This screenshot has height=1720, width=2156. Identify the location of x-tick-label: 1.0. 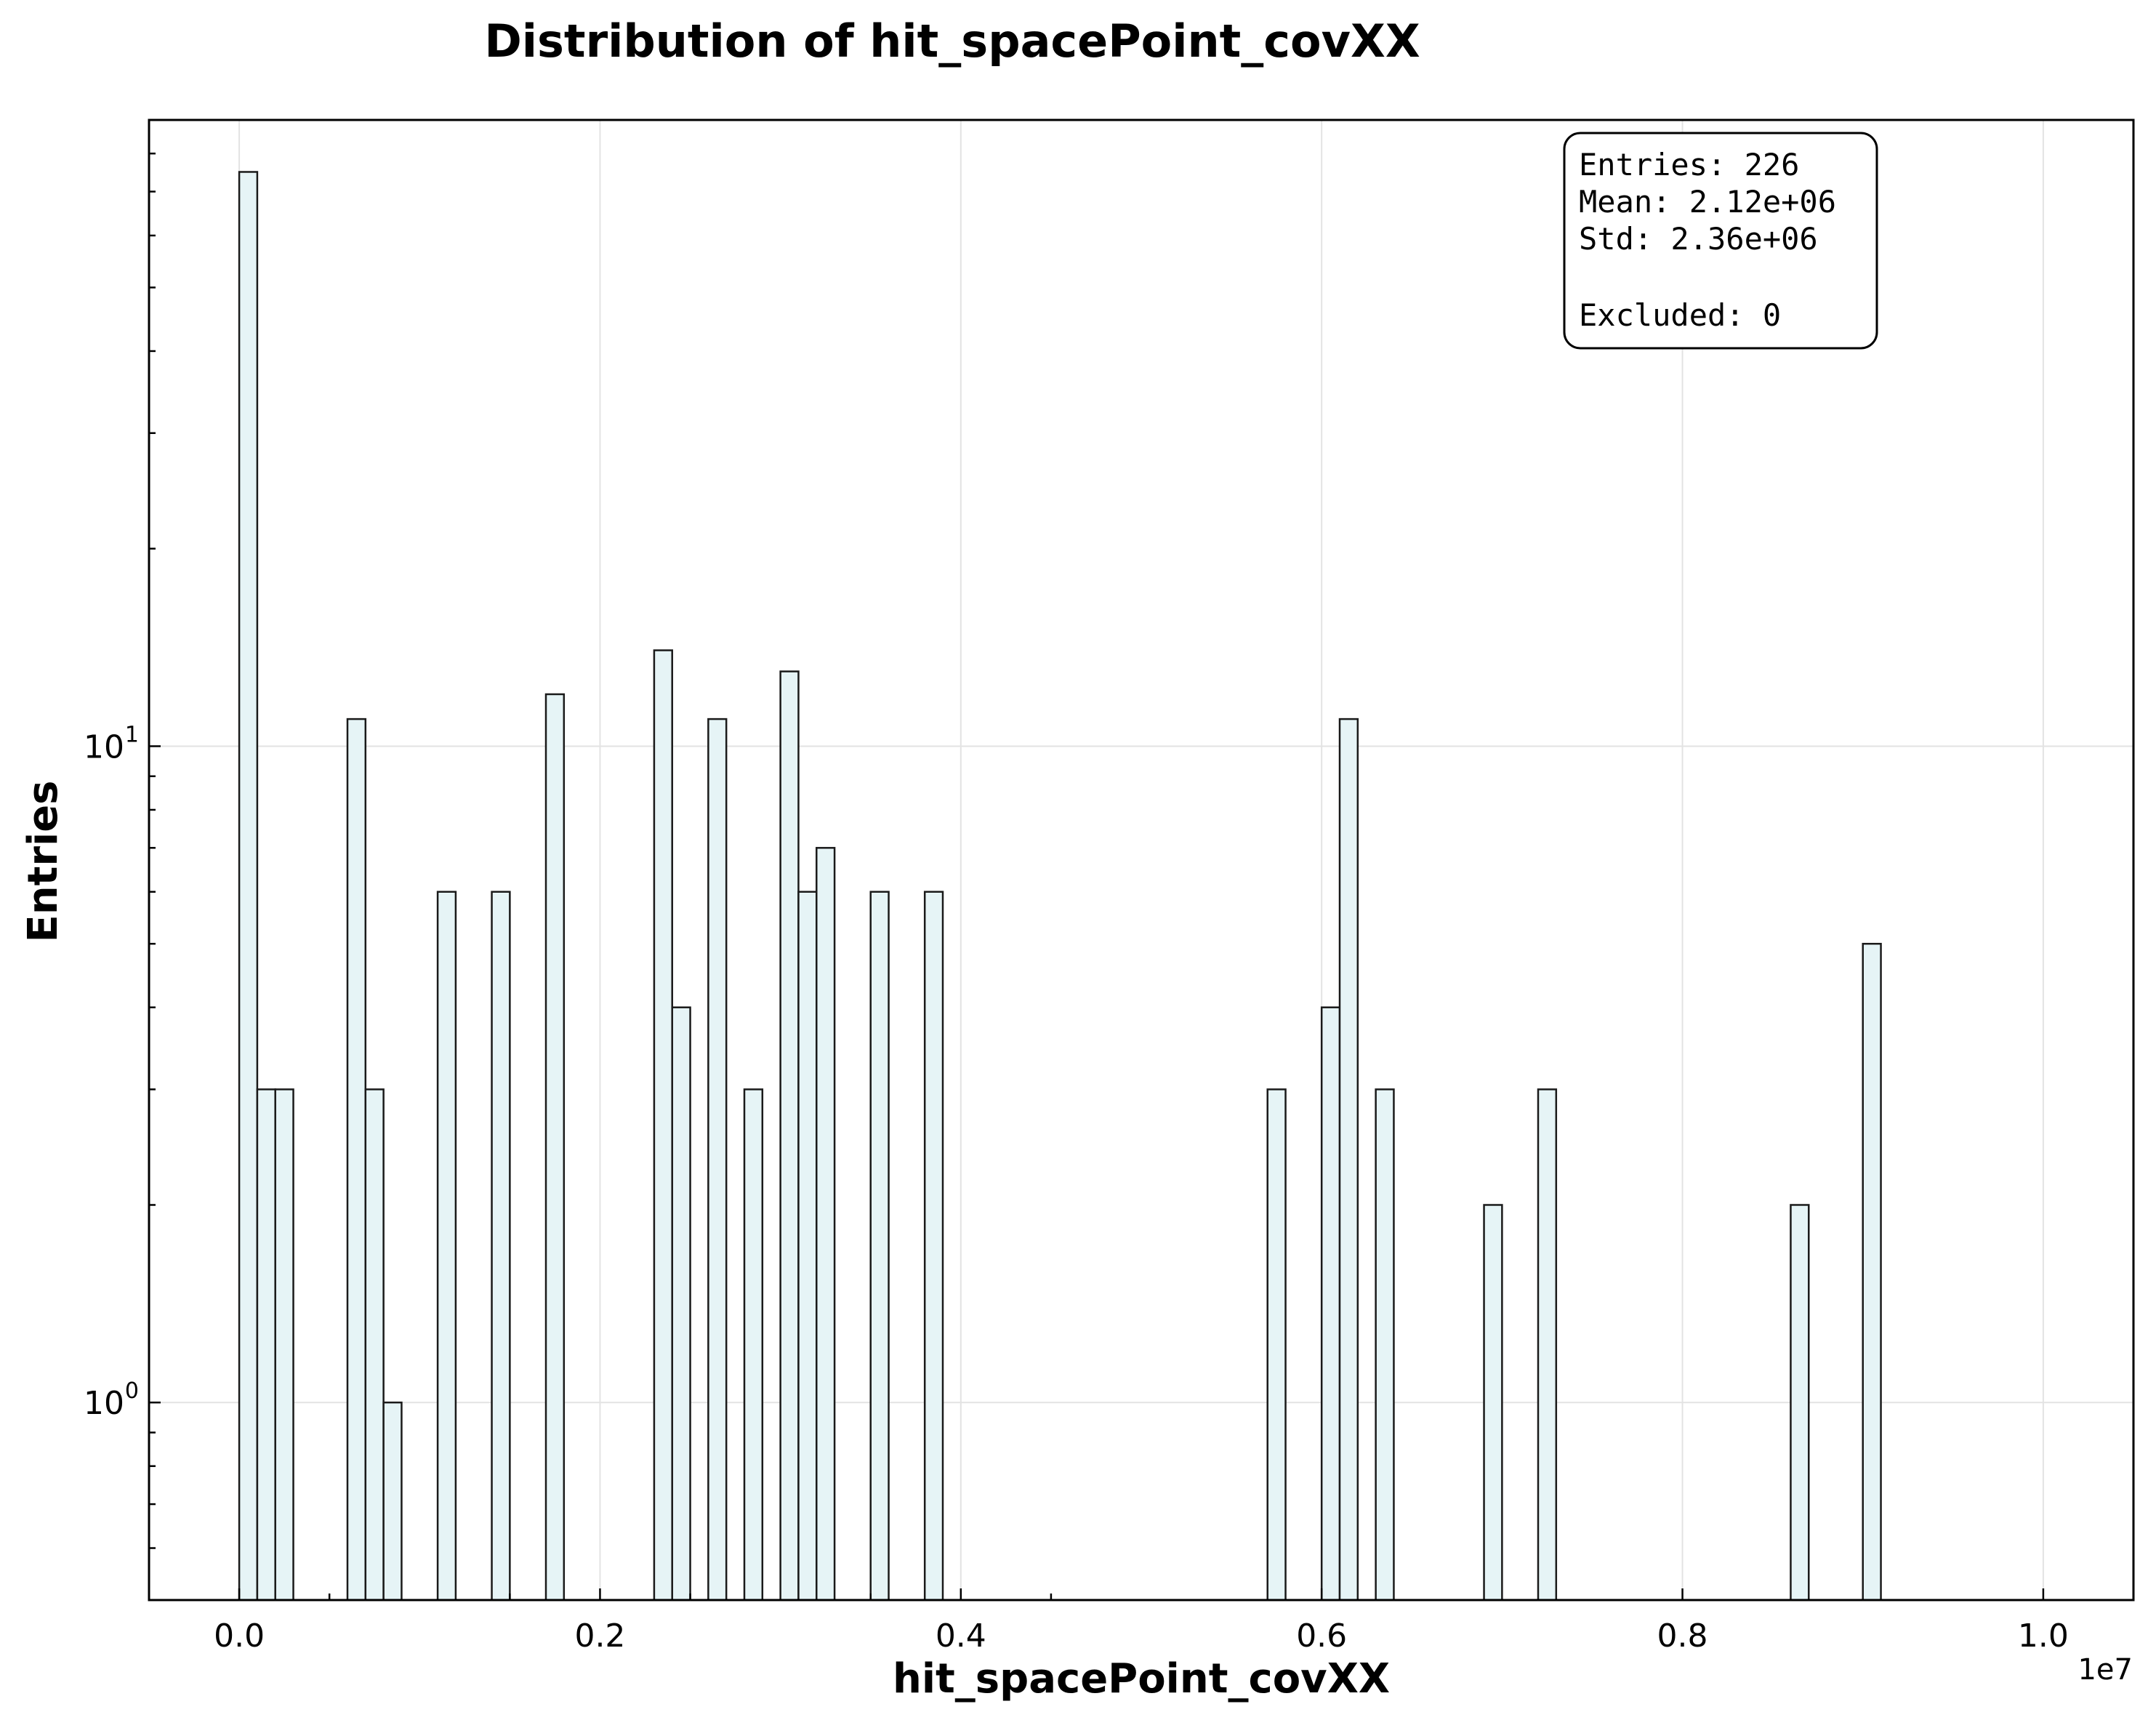
(2043, 1636).